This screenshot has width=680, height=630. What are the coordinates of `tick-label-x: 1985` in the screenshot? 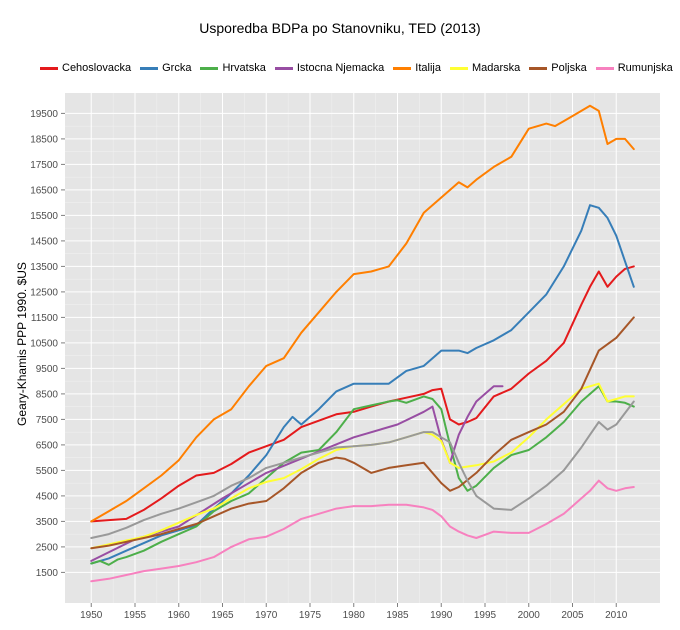 It's located at (397, 615).